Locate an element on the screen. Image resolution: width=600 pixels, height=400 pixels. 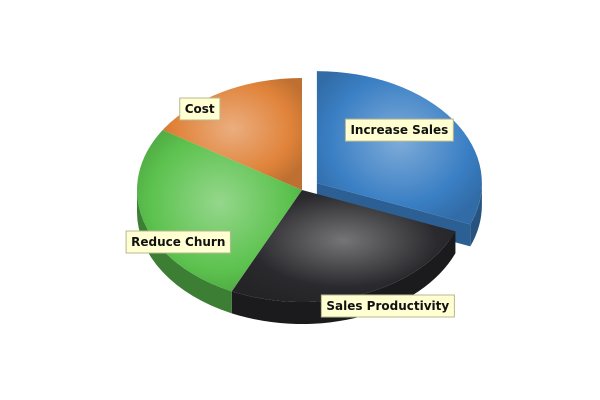
pie-slice-increase-sales is located at coordinates (399, 148).